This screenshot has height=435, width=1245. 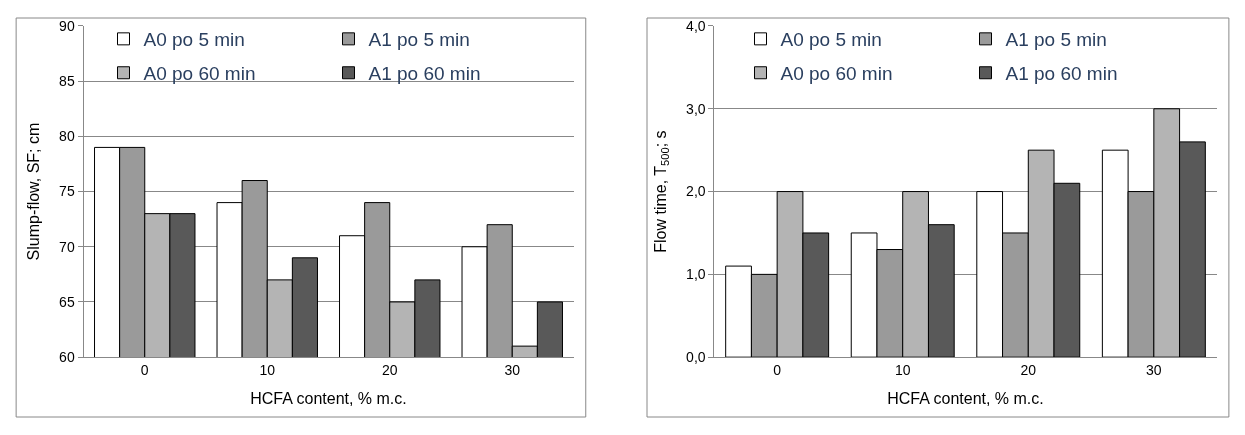 I want to click on y-tick-label: 65, so click(x=67, y=301).